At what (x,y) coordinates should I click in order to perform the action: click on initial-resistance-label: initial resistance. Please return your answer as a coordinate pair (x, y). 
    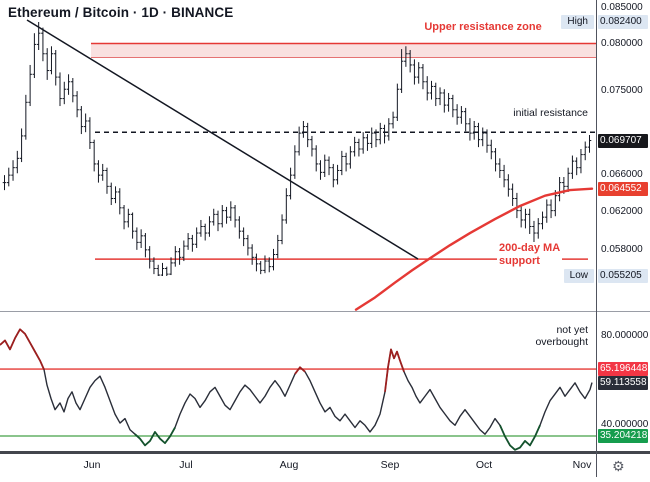
    Looking at the image, I should click on (550, 113).